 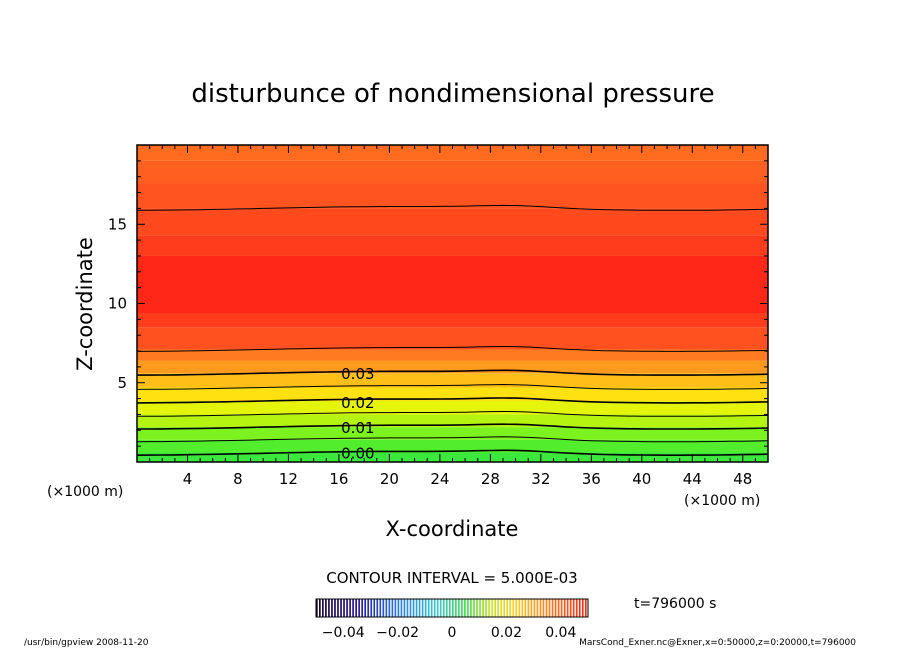 I want to click on x-tick-label: 16, so click(x=338, y=479).